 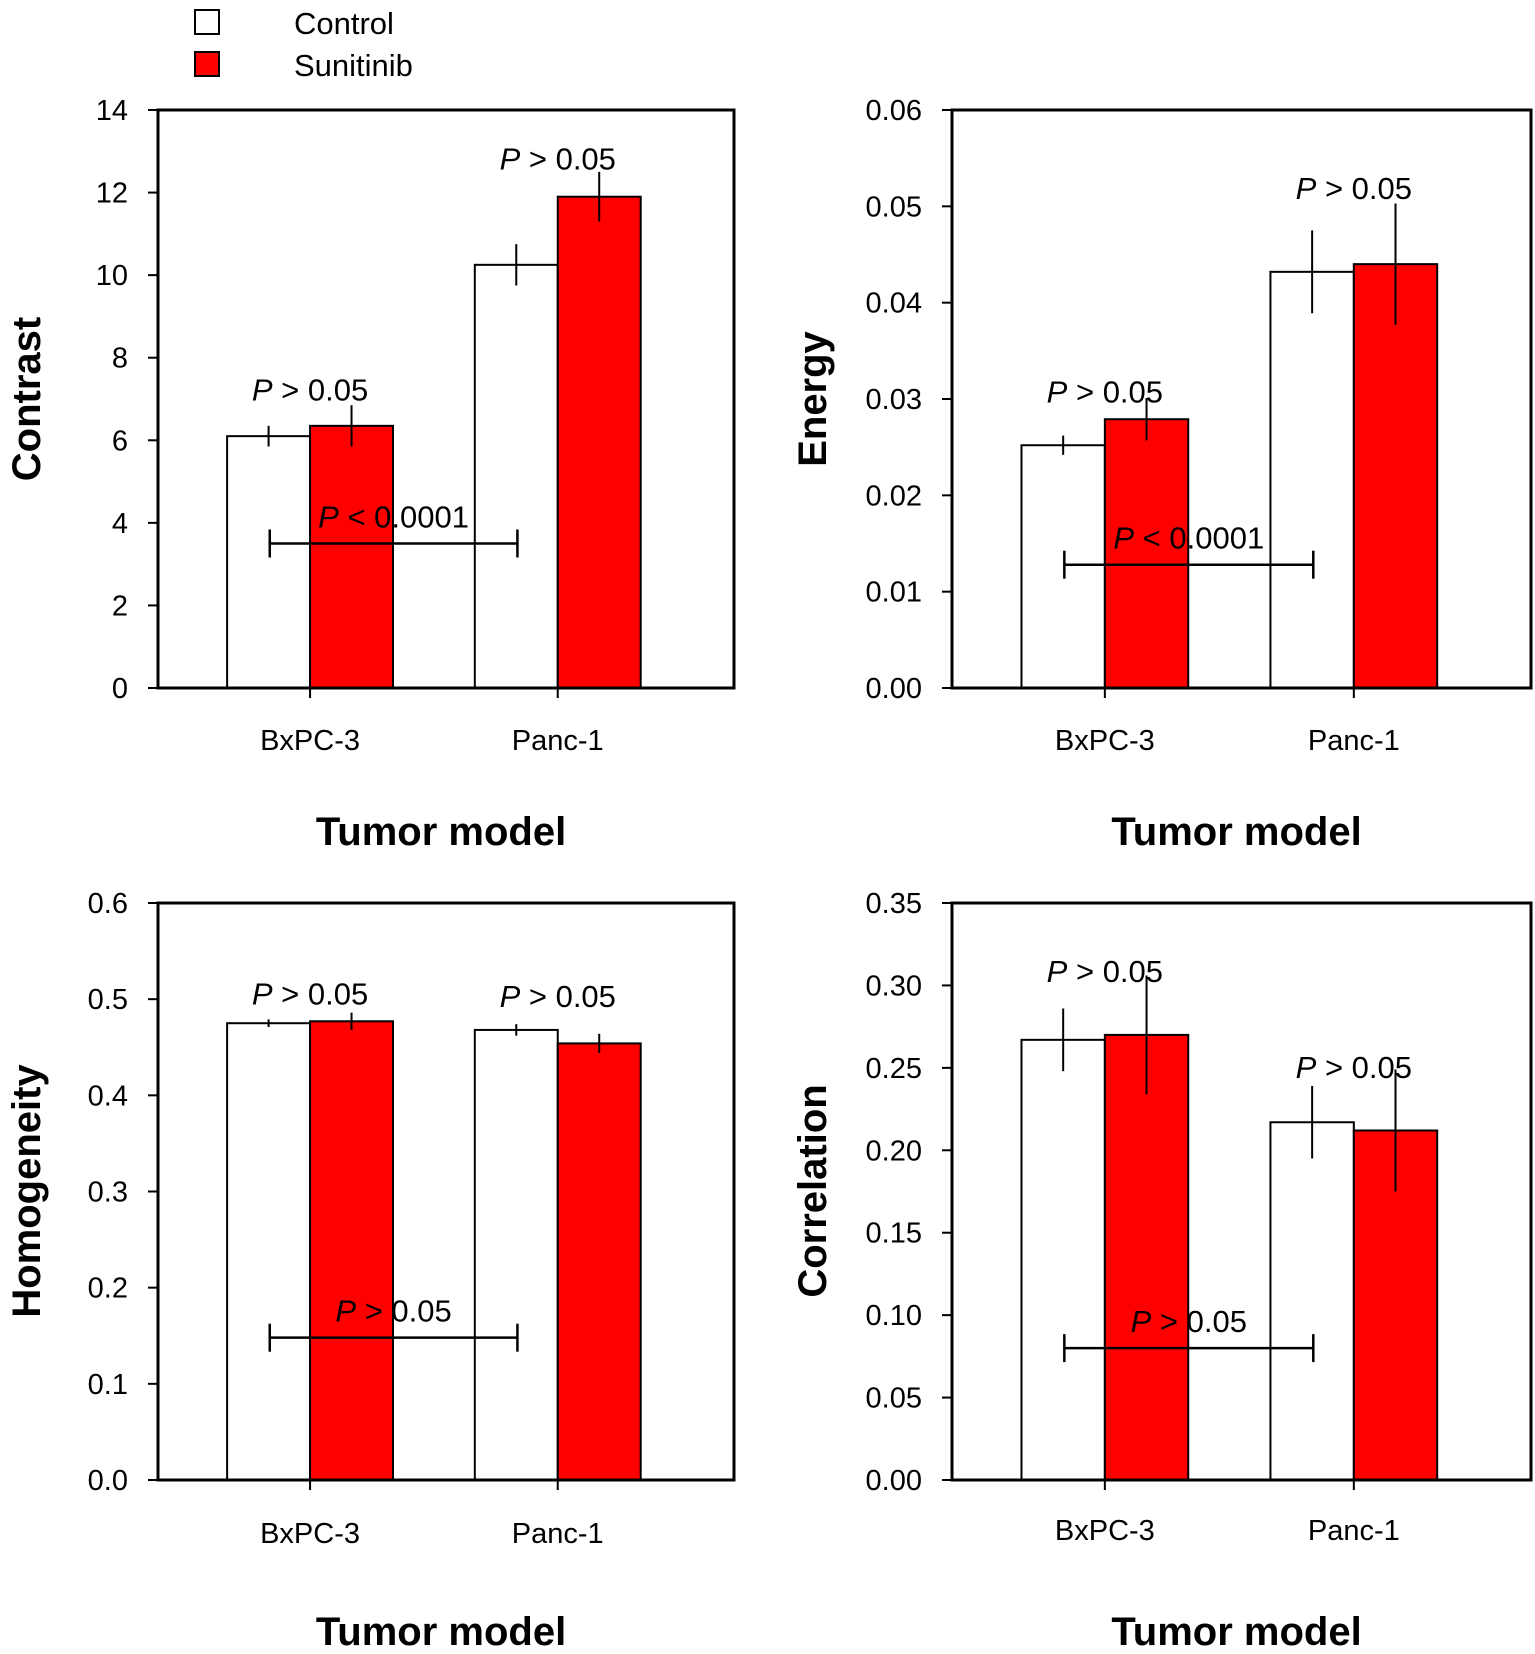 What do you see at coordinates (894, 496) in the screenshot?
I see `y-tick-label: 0.02` at bounding box center [894, 496].